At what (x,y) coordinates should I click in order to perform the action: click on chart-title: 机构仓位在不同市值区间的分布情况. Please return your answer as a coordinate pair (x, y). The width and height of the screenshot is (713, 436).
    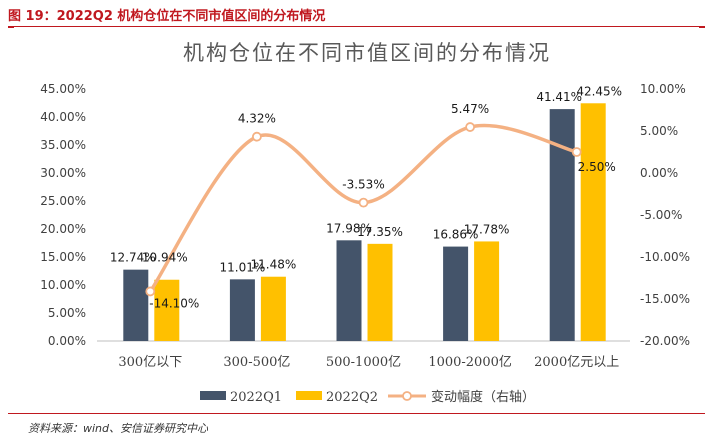
    Looking at the image, I should click on (367, 53).